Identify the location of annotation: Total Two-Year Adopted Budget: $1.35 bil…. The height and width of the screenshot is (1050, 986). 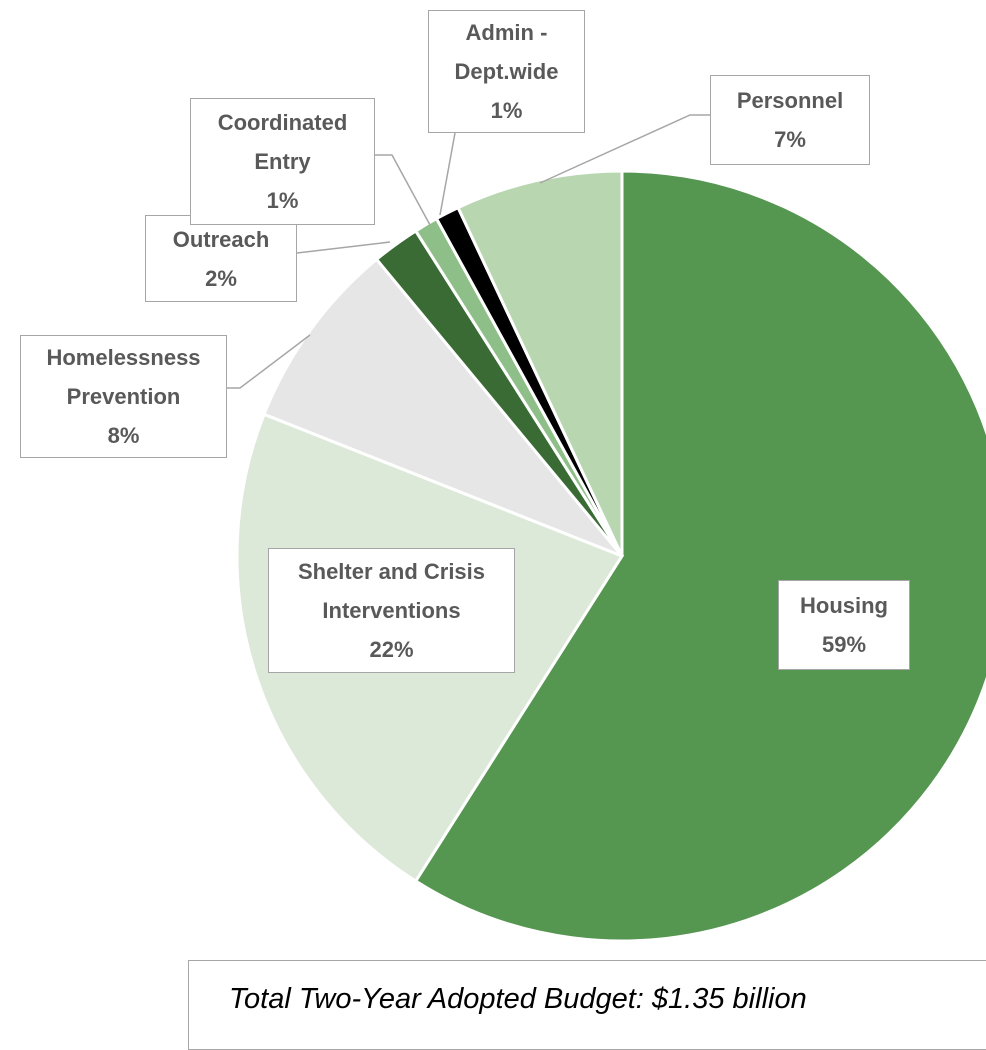
(587, 1005).